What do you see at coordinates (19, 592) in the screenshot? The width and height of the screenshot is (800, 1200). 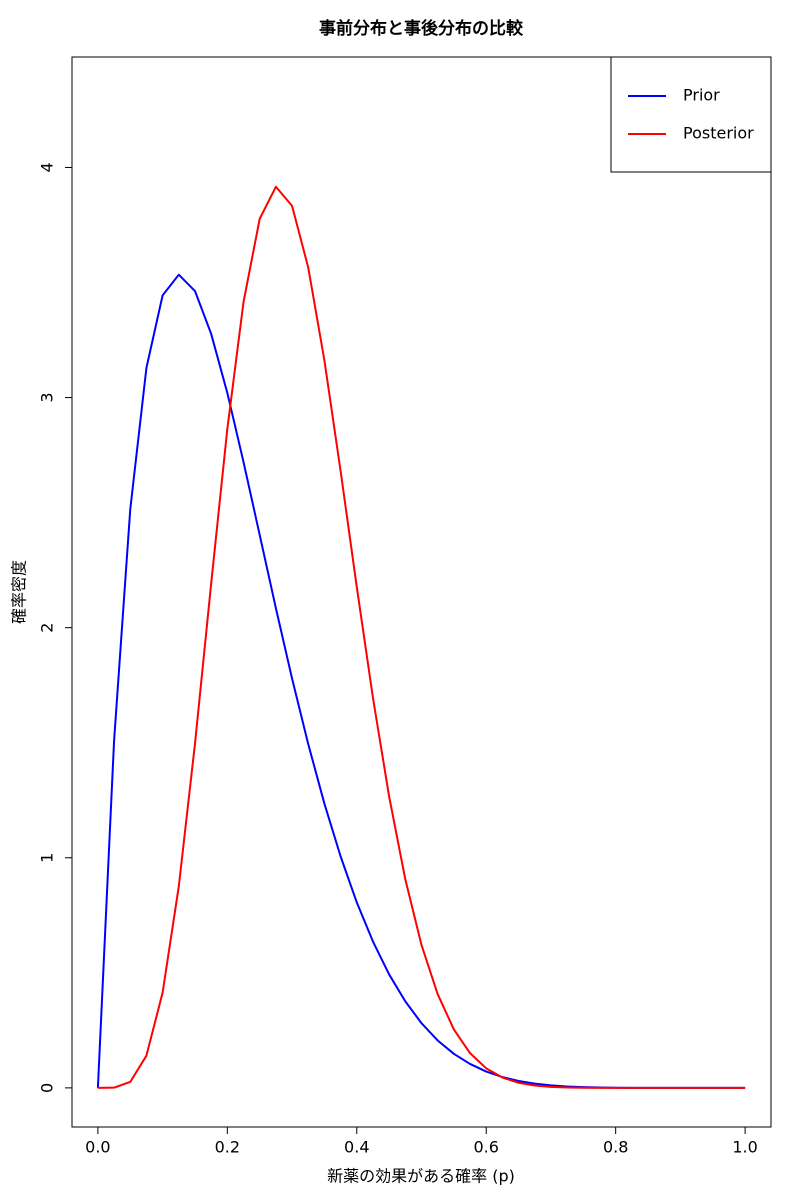 I see `y-axis-label: 確率密度` at bounding box center [19, 592].